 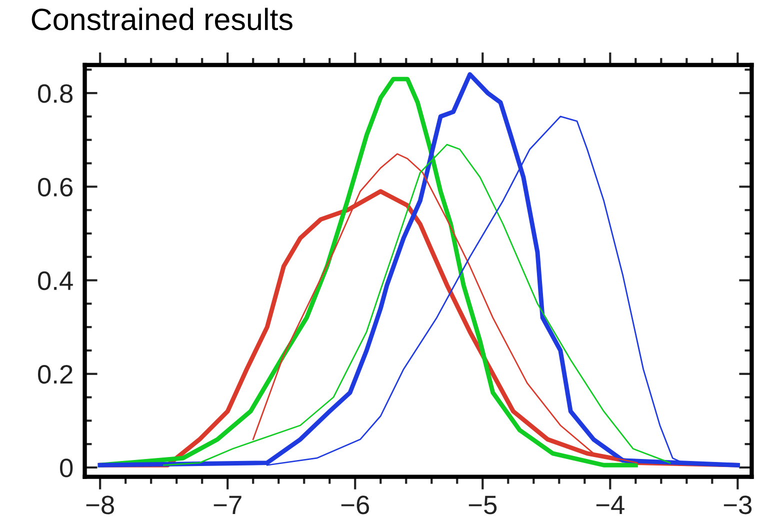 What do you see at coordinates (55, 280) in the screenshot?
I see `y-tick-label: 0.4` at bounding box center [55, 280].